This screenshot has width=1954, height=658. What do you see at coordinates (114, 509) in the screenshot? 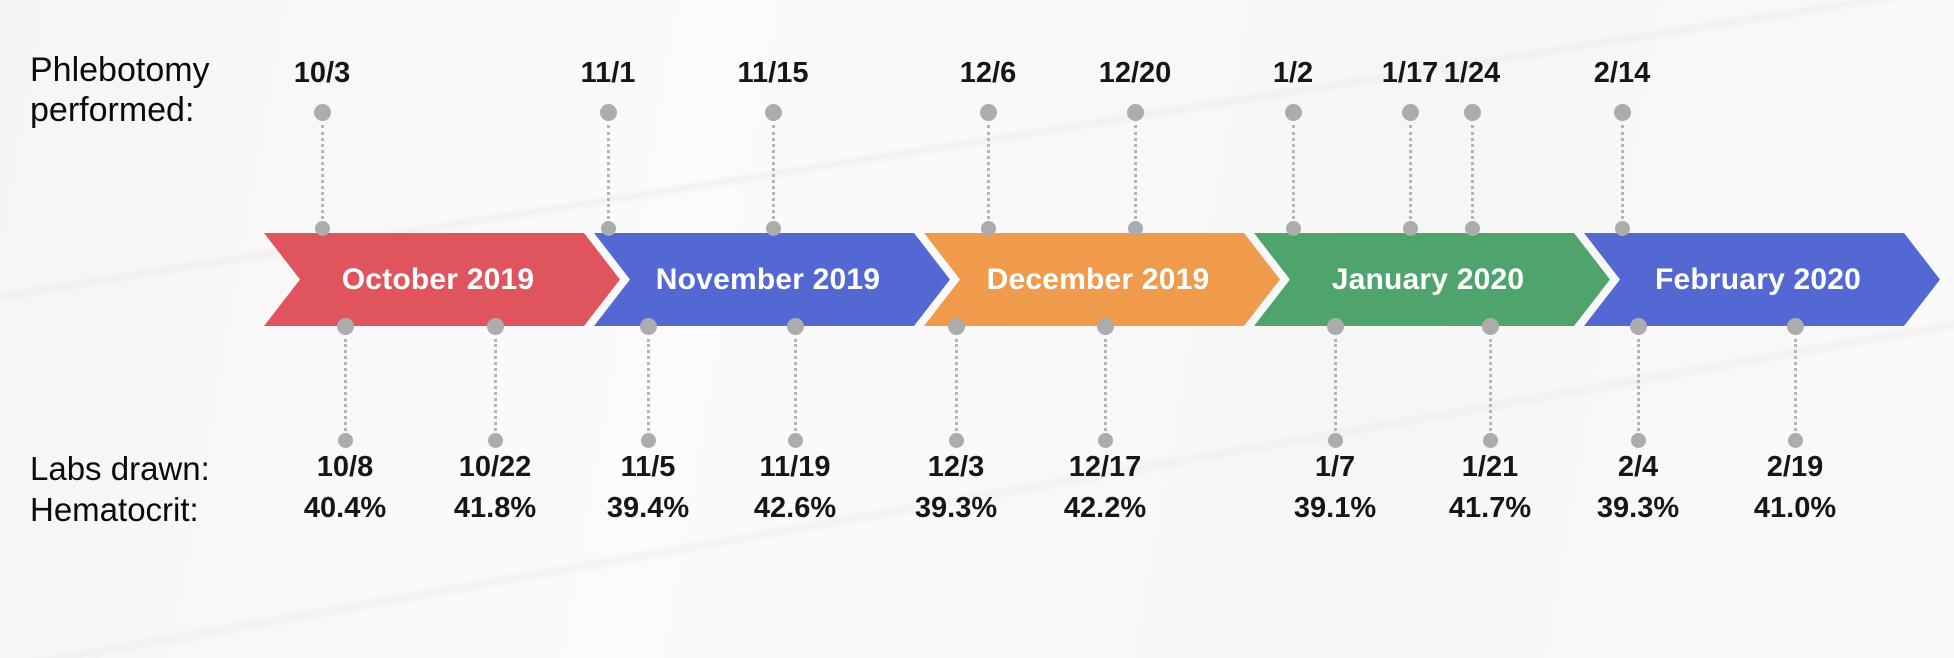
I see `hematocrit-label: Hematocrit:` at bounding box center [114, 509].